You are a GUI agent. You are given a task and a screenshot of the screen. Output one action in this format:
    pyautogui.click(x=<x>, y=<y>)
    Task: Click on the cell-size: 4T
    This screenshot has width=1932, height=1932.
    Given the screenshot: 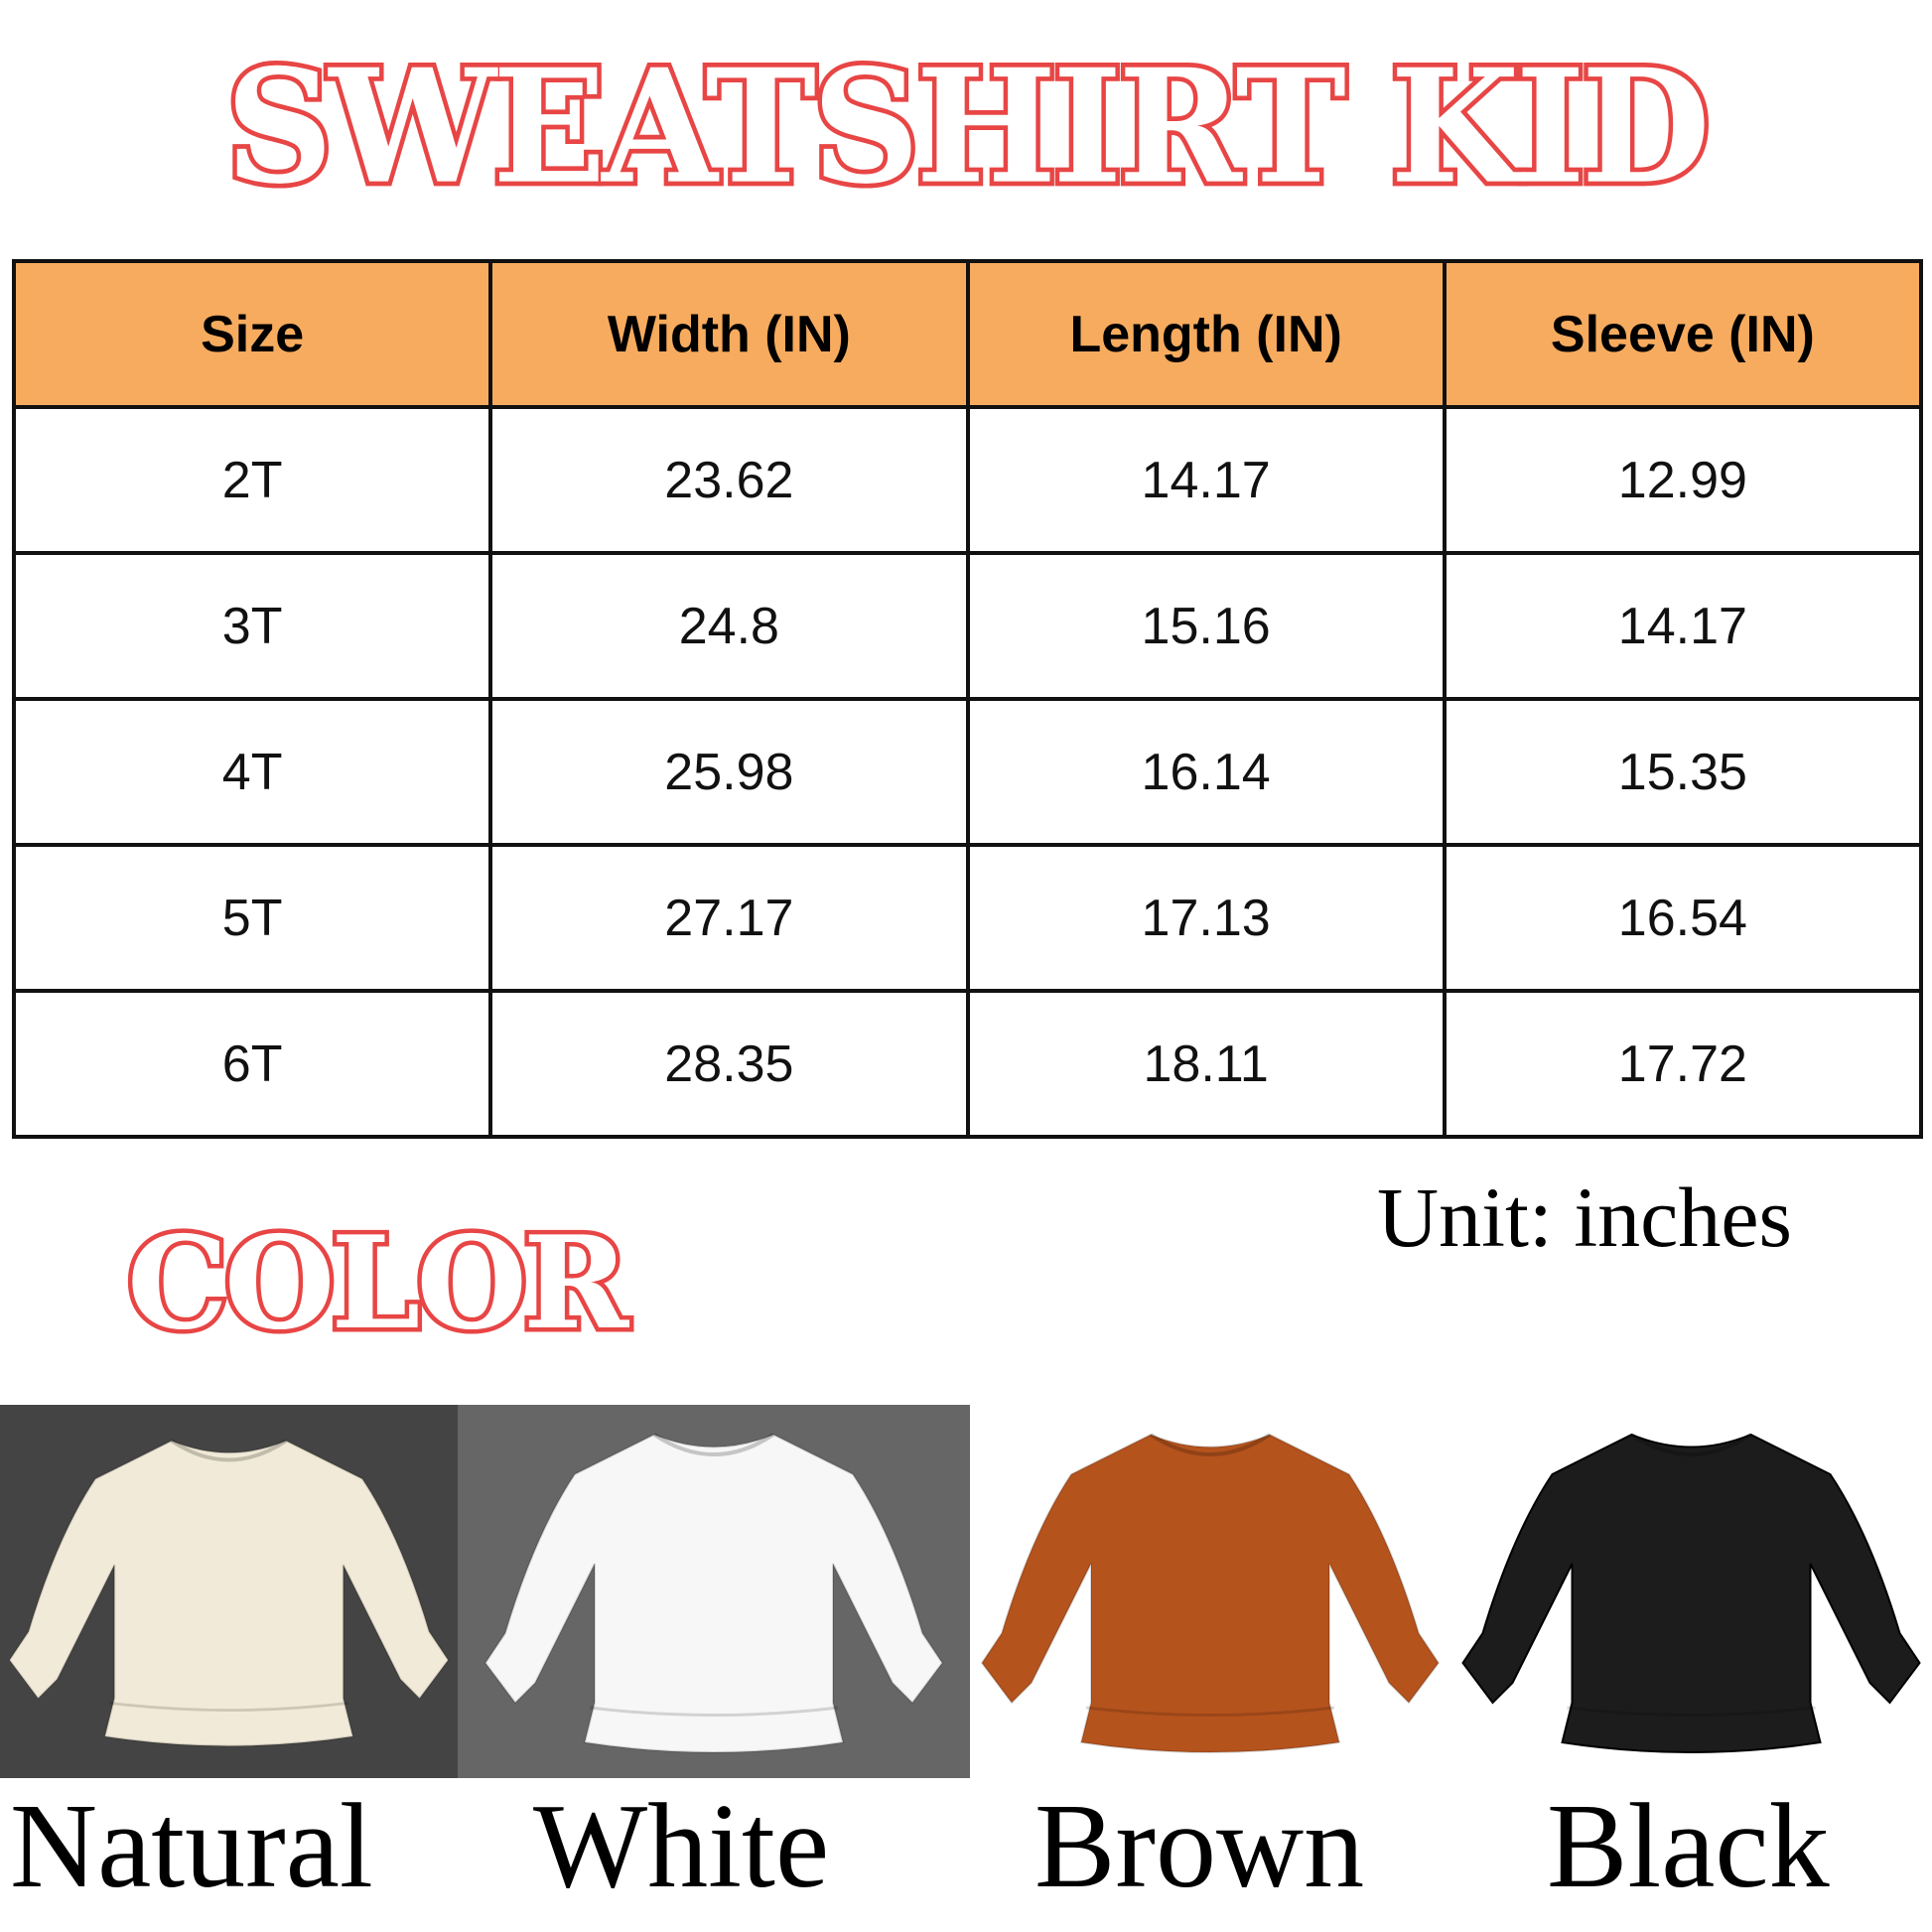 What is the action you would take?
    pyautogui.click(x=252, y=772)
    